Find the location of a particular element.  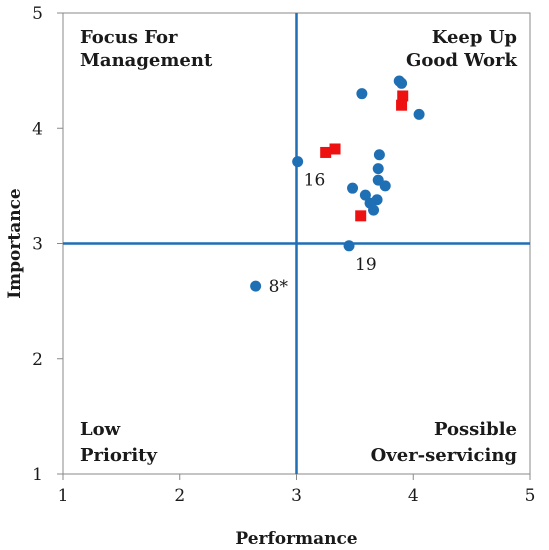

y-tick-label: 4 is located at coordinates (37, 129).